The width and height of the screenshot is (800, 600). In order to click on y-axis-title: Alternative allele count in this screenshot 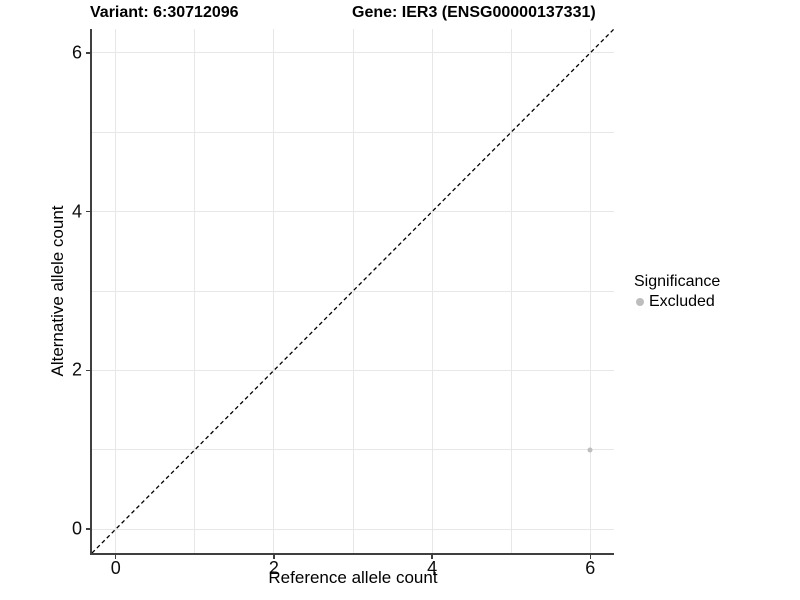, I will do `click(57, 291)`.